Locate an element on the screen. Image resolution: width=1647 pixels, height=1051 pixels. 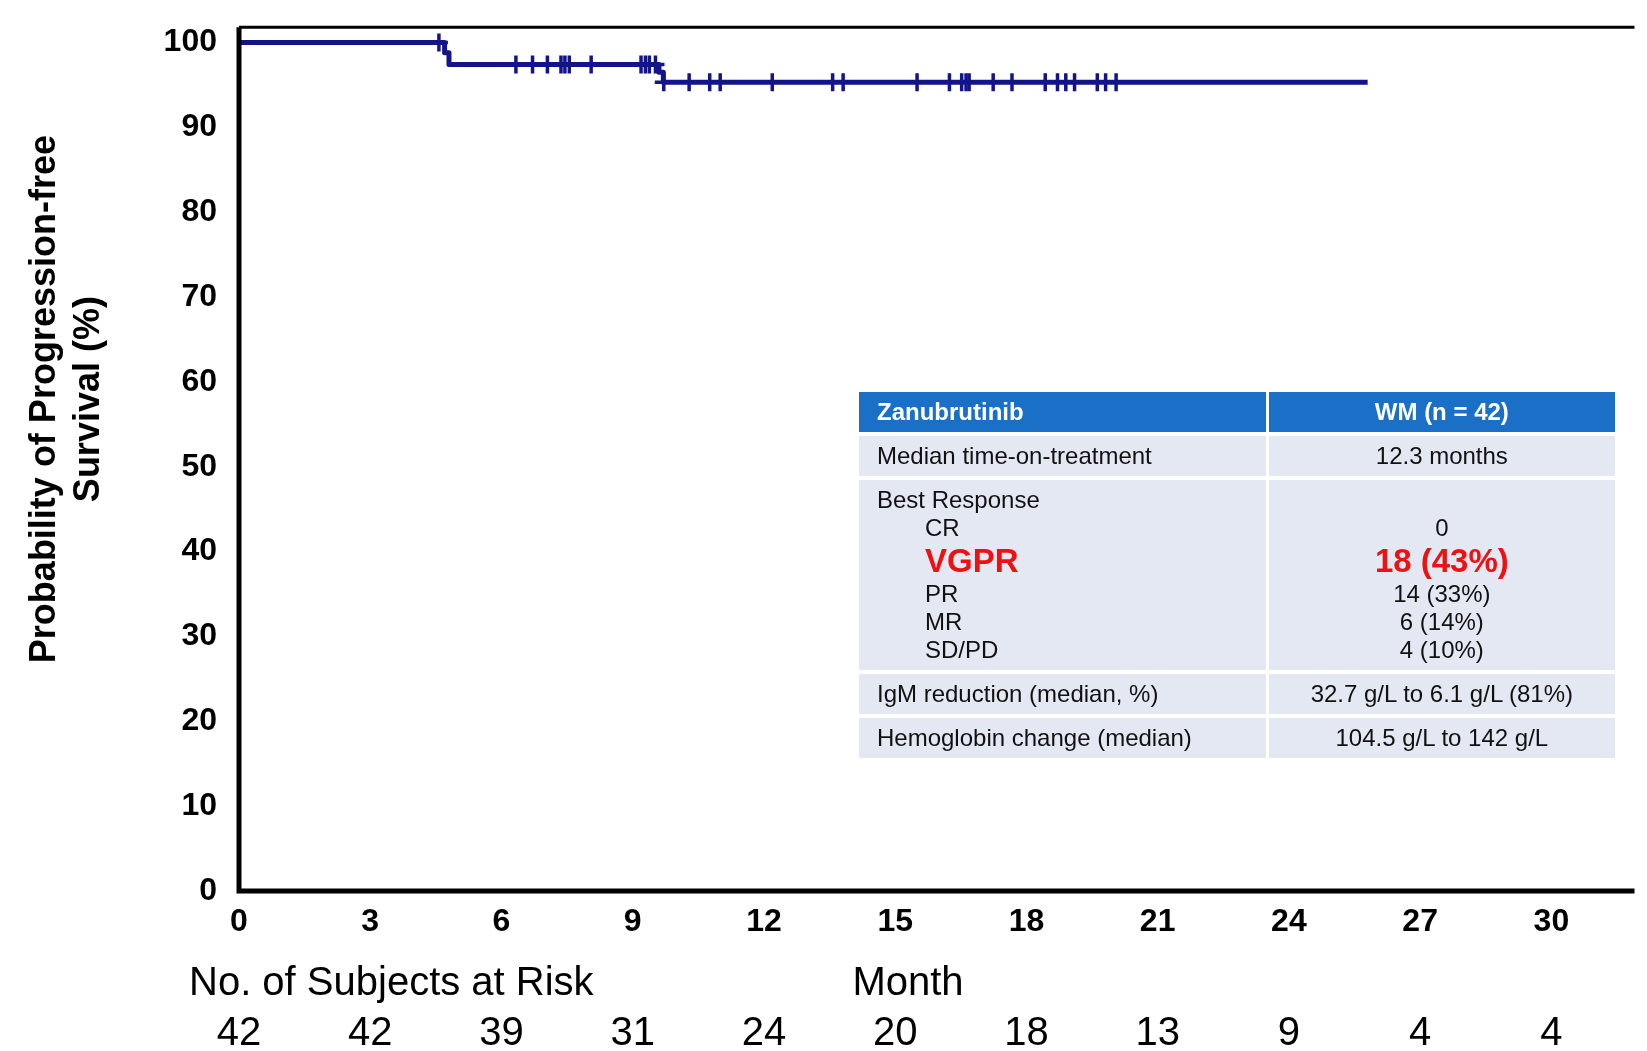
x-tick-label: 6 is located at coordinates (501, 920).